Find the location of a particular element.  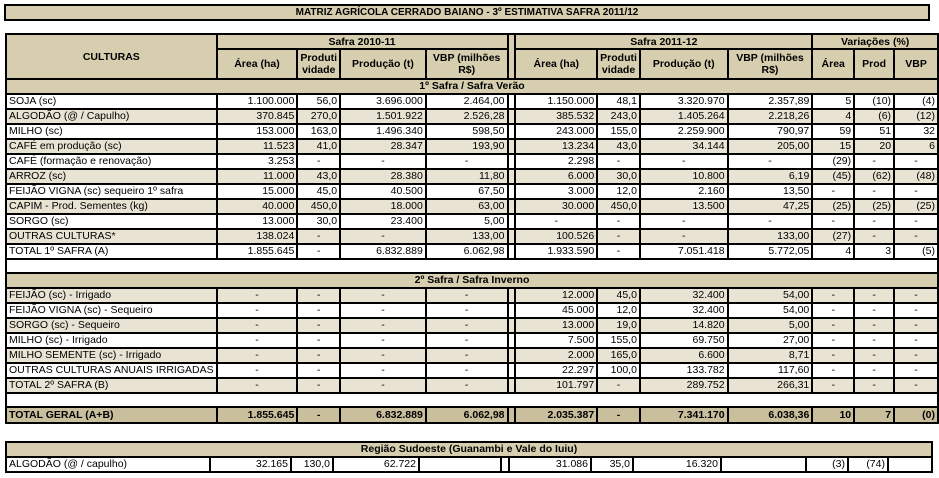

cell-produtividade-2010-11: 450,0 is located at coordinates (319, 206).